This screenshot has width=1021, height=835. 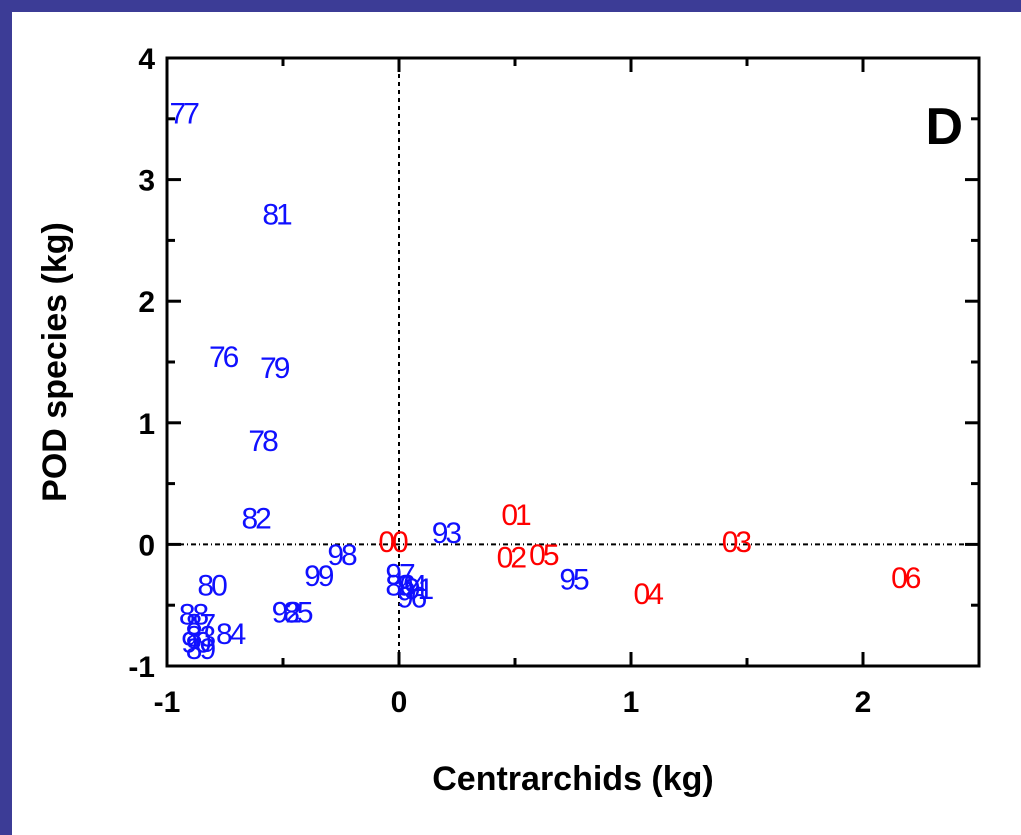 What do you see at coordinates (342, 555) in the screenshot?
I see `data-point-label: 98` at bounding box center [342, 555].